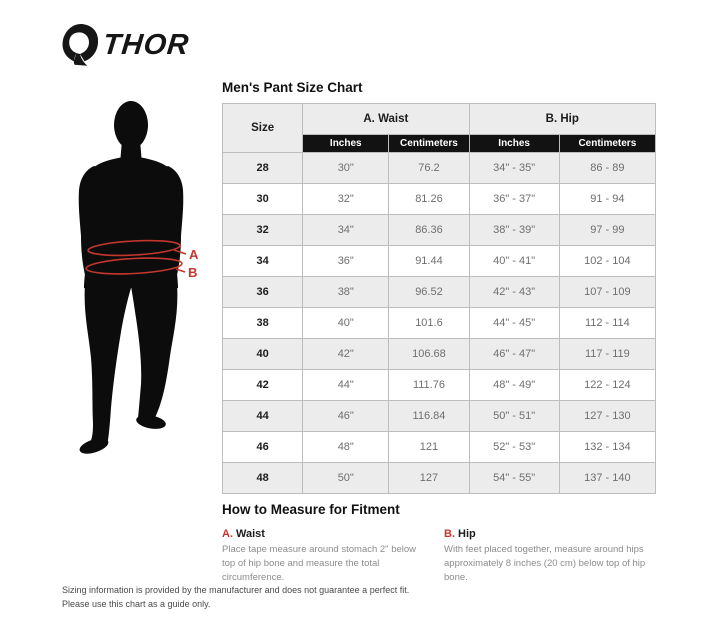 The width and height of the screenshot is (720, 630). Describe the element at coordinates (514, 416) in the screenshot. I see `hip-inches-cell: 50" - 51"` at that location.